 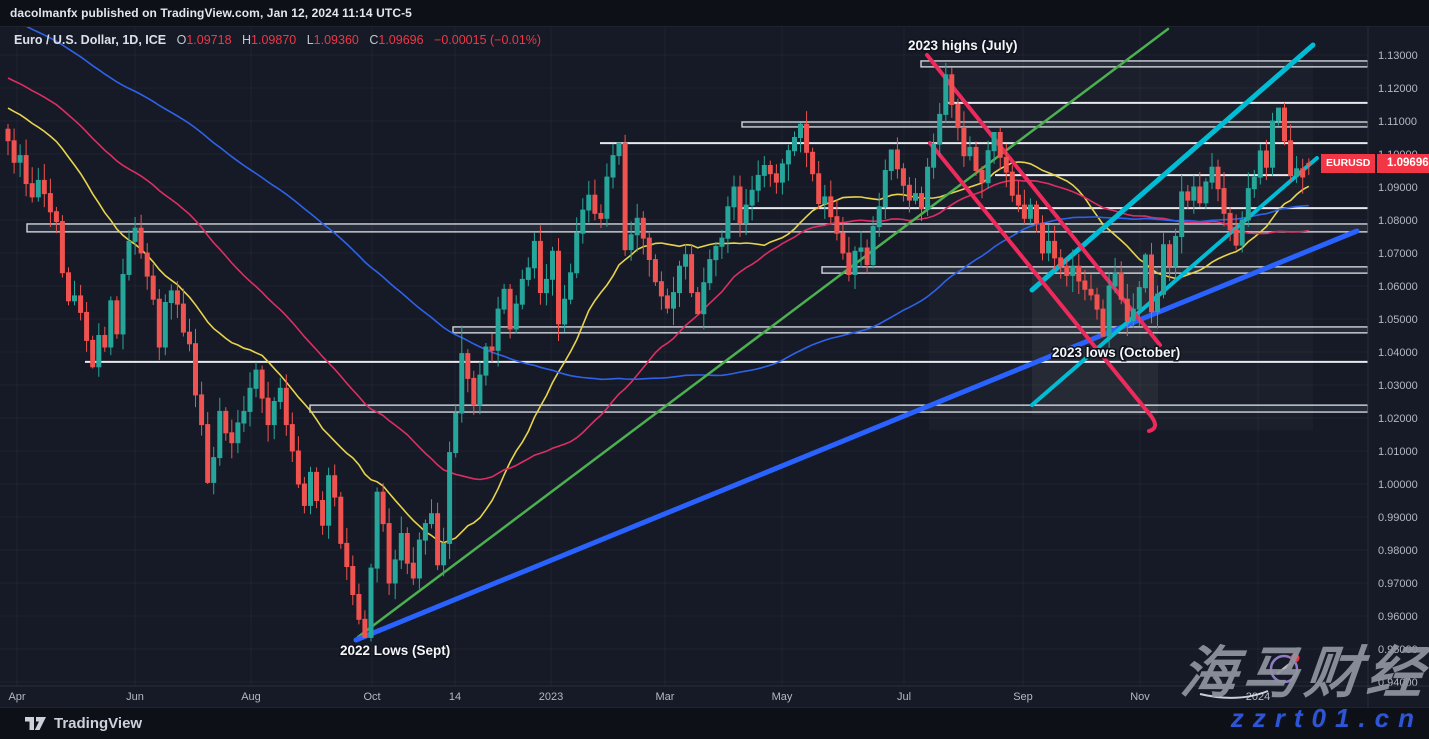 I want to click on highlight-rects, so click(x=1095, y=341).